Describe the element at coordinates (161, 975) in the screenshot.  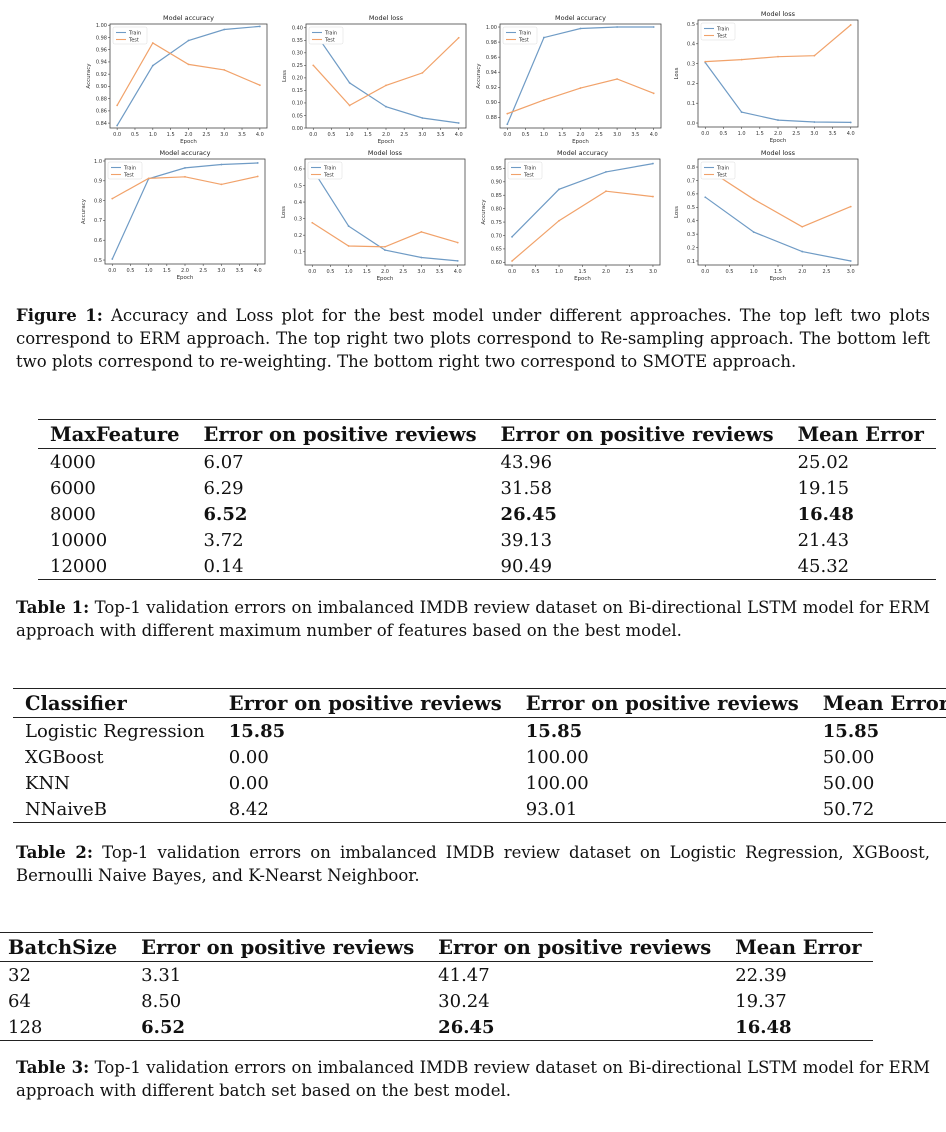
I see `table-cell: 3.31` at that location.